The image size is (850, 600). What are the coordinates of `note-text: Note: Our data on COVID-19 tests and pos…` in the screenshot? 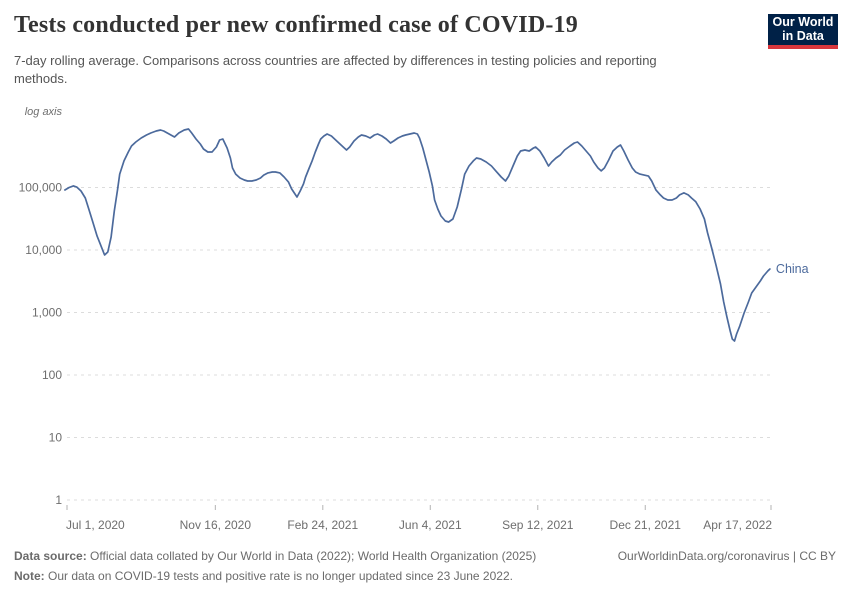 It's located at (263, 576).